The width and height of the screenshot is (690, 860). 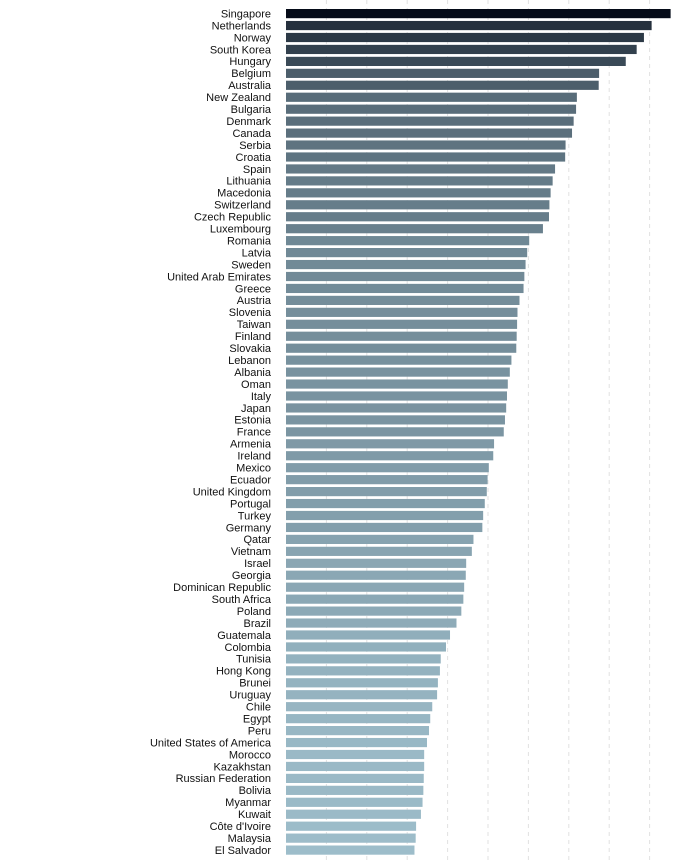 What do you see at coordinates (249, 241) in the screenshot?
I see `category-label: Romania` at bounding box center [249, 241].